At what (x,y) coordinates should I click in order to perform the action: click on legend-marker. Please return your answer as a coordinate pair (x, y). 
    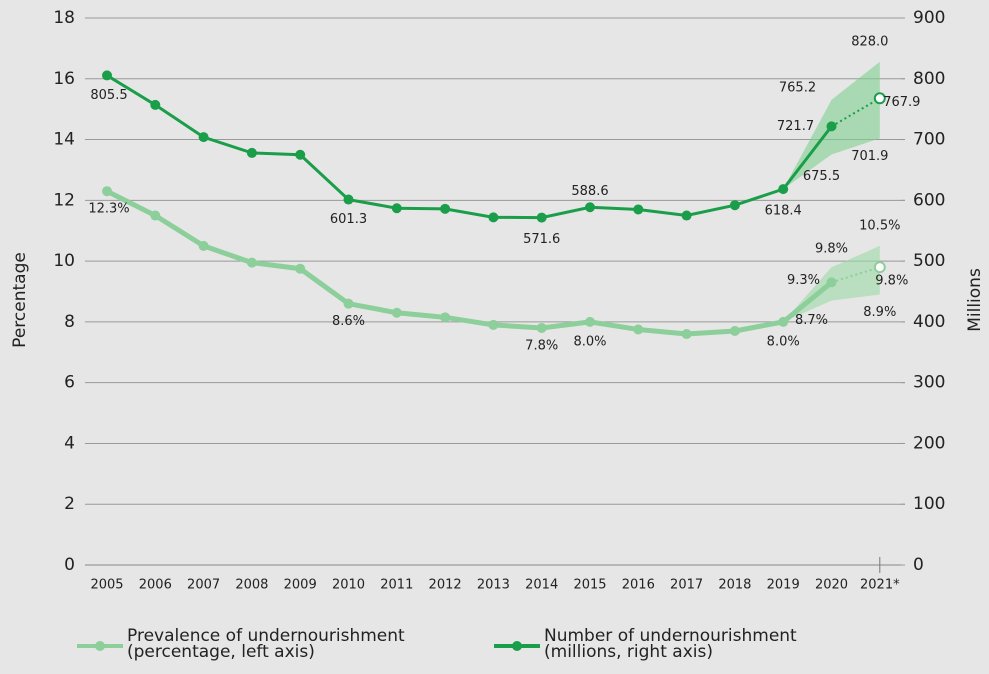
    Looking at the image, I should click on (517, 646).